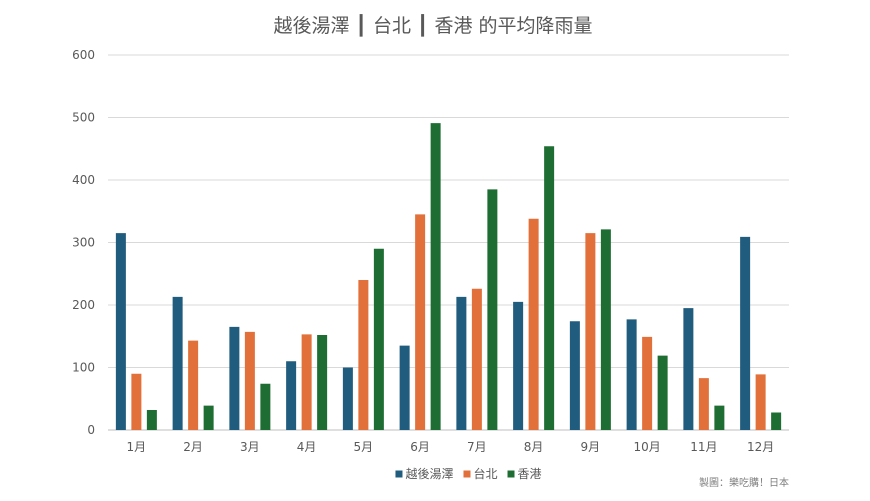 This screenshot has width=870, height=501. What do you see at coordinates (193, 447) in the screenshot?
I see `x-tick-label: 2月` at bounding box center [193, 447].